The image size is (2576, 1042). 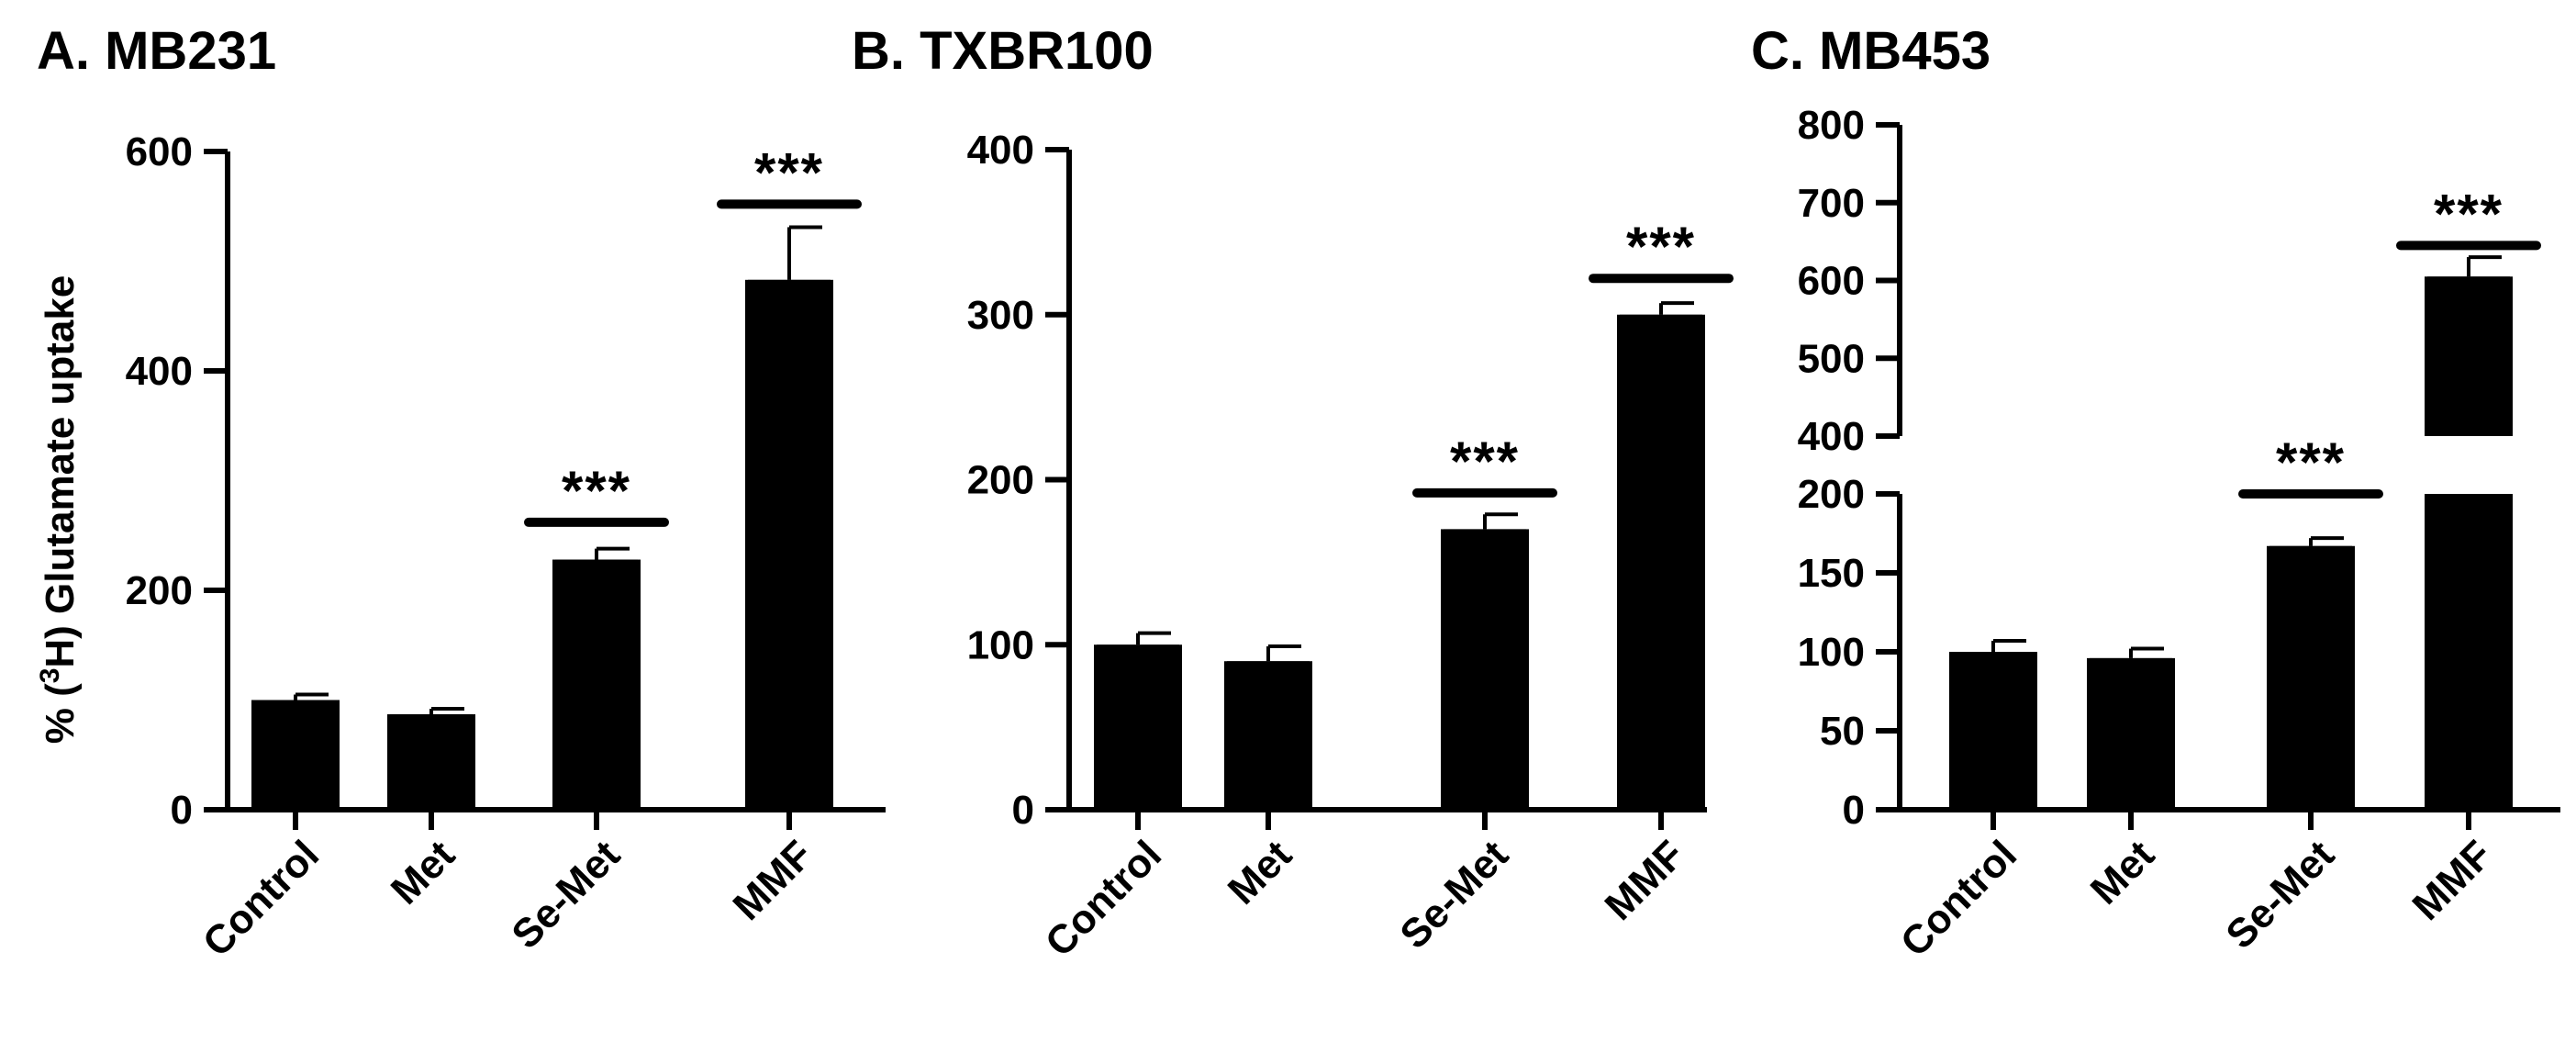 I want to click on bar-upper-segment, so click(x=2469, y=356).